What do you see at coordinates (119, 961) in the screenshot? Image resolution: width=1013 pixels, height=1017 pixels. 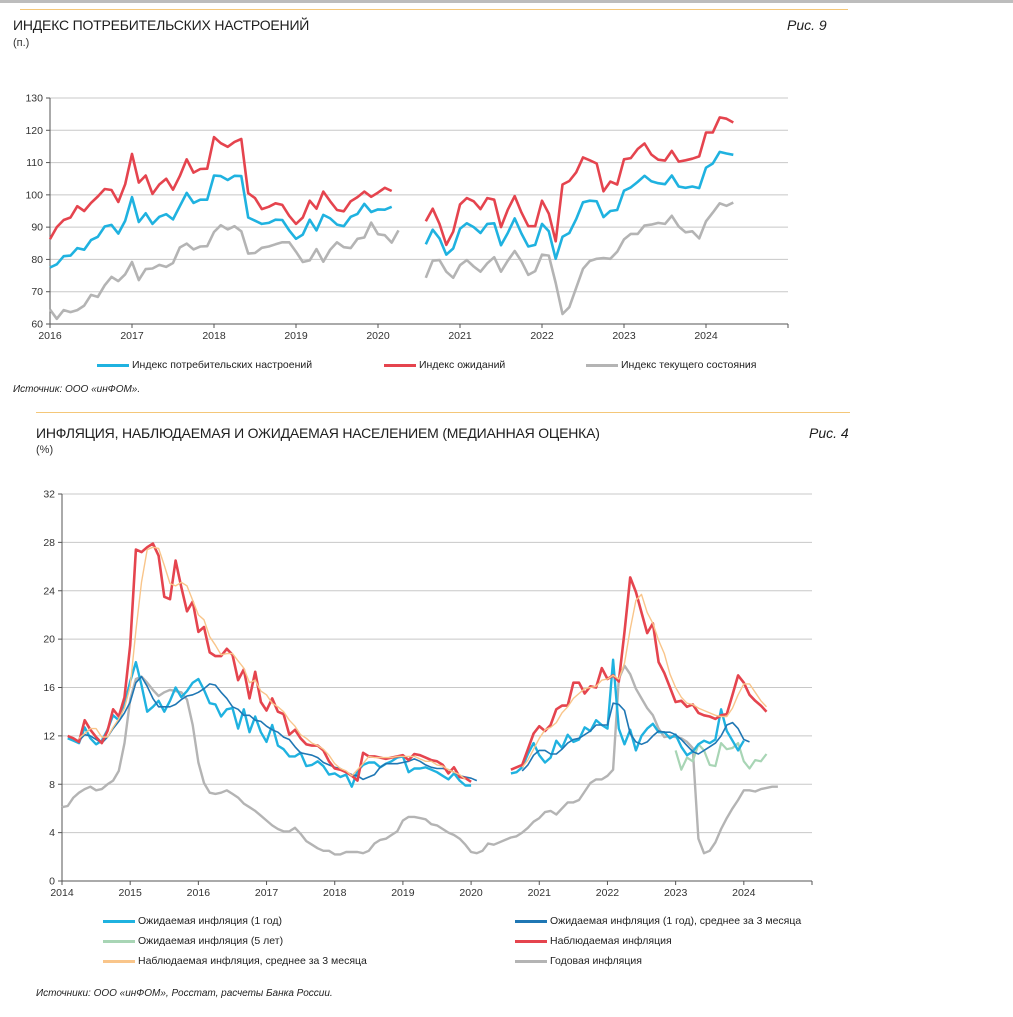 I see `legend-swatch-observed-avg` at bounding box center [119, 961].